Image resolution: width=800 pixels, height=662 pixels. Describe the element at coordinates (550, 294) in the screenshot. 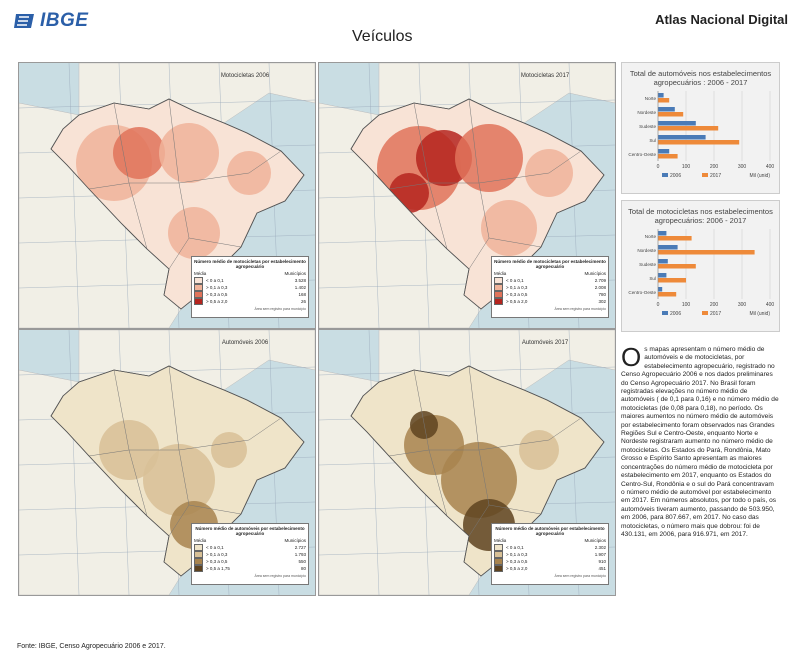

I see `legend-row: > 0,3 a 0,5 780` at that location.